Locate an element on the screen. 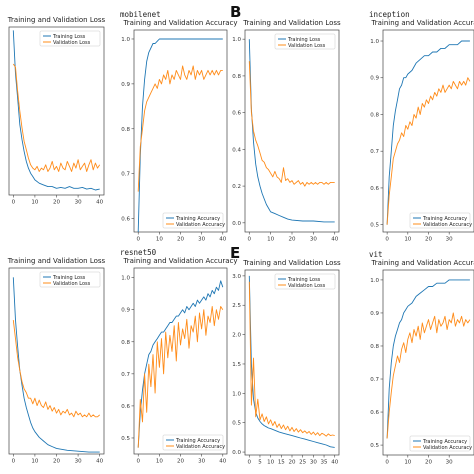  y-tick-label: 3.0 is located at coordinates (236, 277).